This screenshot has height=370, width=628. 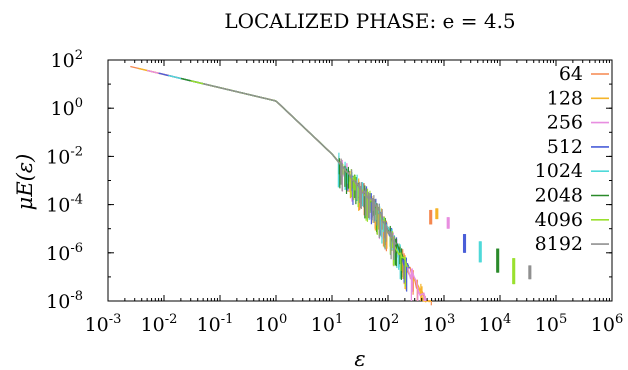 What do you see at coordinates (64, 156) in the screenshot?
I see `y-tick-label: 10⁻²` at bounding box center [64, 156].